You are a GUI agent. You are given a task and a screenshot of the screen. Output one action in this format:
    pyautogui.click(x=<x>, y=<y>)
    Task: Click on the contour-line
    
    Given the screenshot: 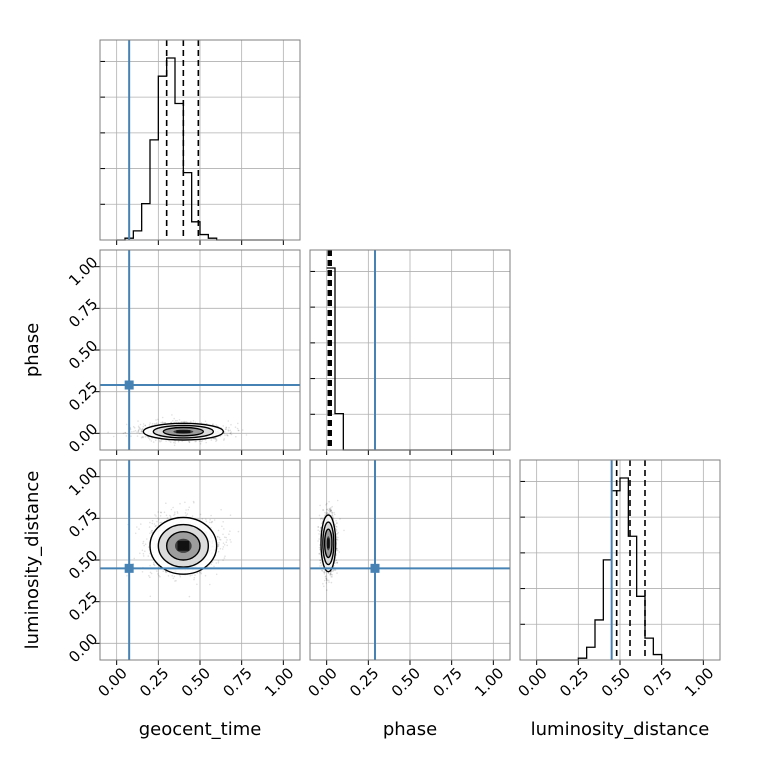 What is the action you would take?
    pyautogui.click(x=328, y=543)
    